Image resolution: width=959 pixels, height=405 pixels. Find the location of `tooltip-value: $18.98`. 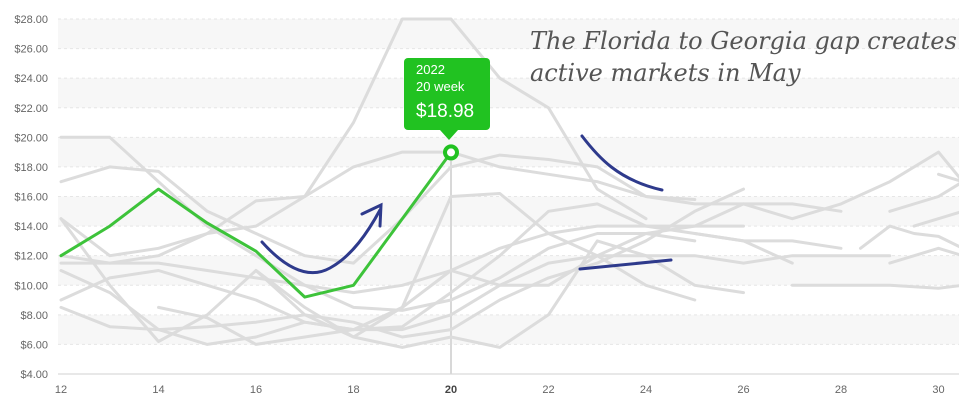

tooltip-value: $18.98 is located at coordinates (445, 111).